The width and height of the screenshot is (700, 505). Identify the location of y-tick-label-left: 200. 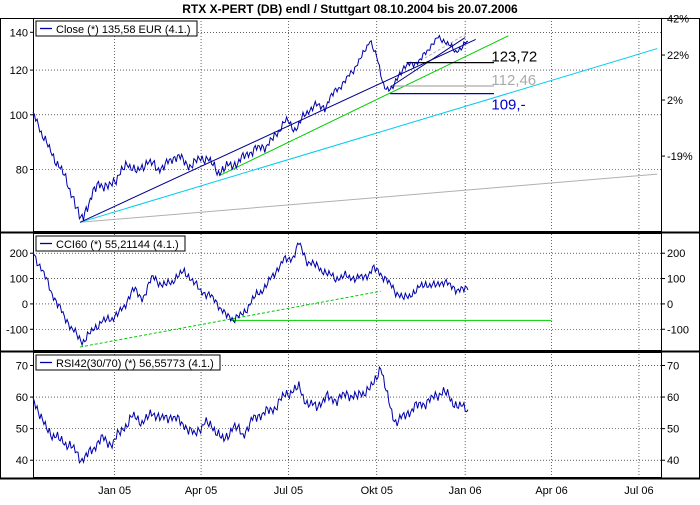
(19, 254).